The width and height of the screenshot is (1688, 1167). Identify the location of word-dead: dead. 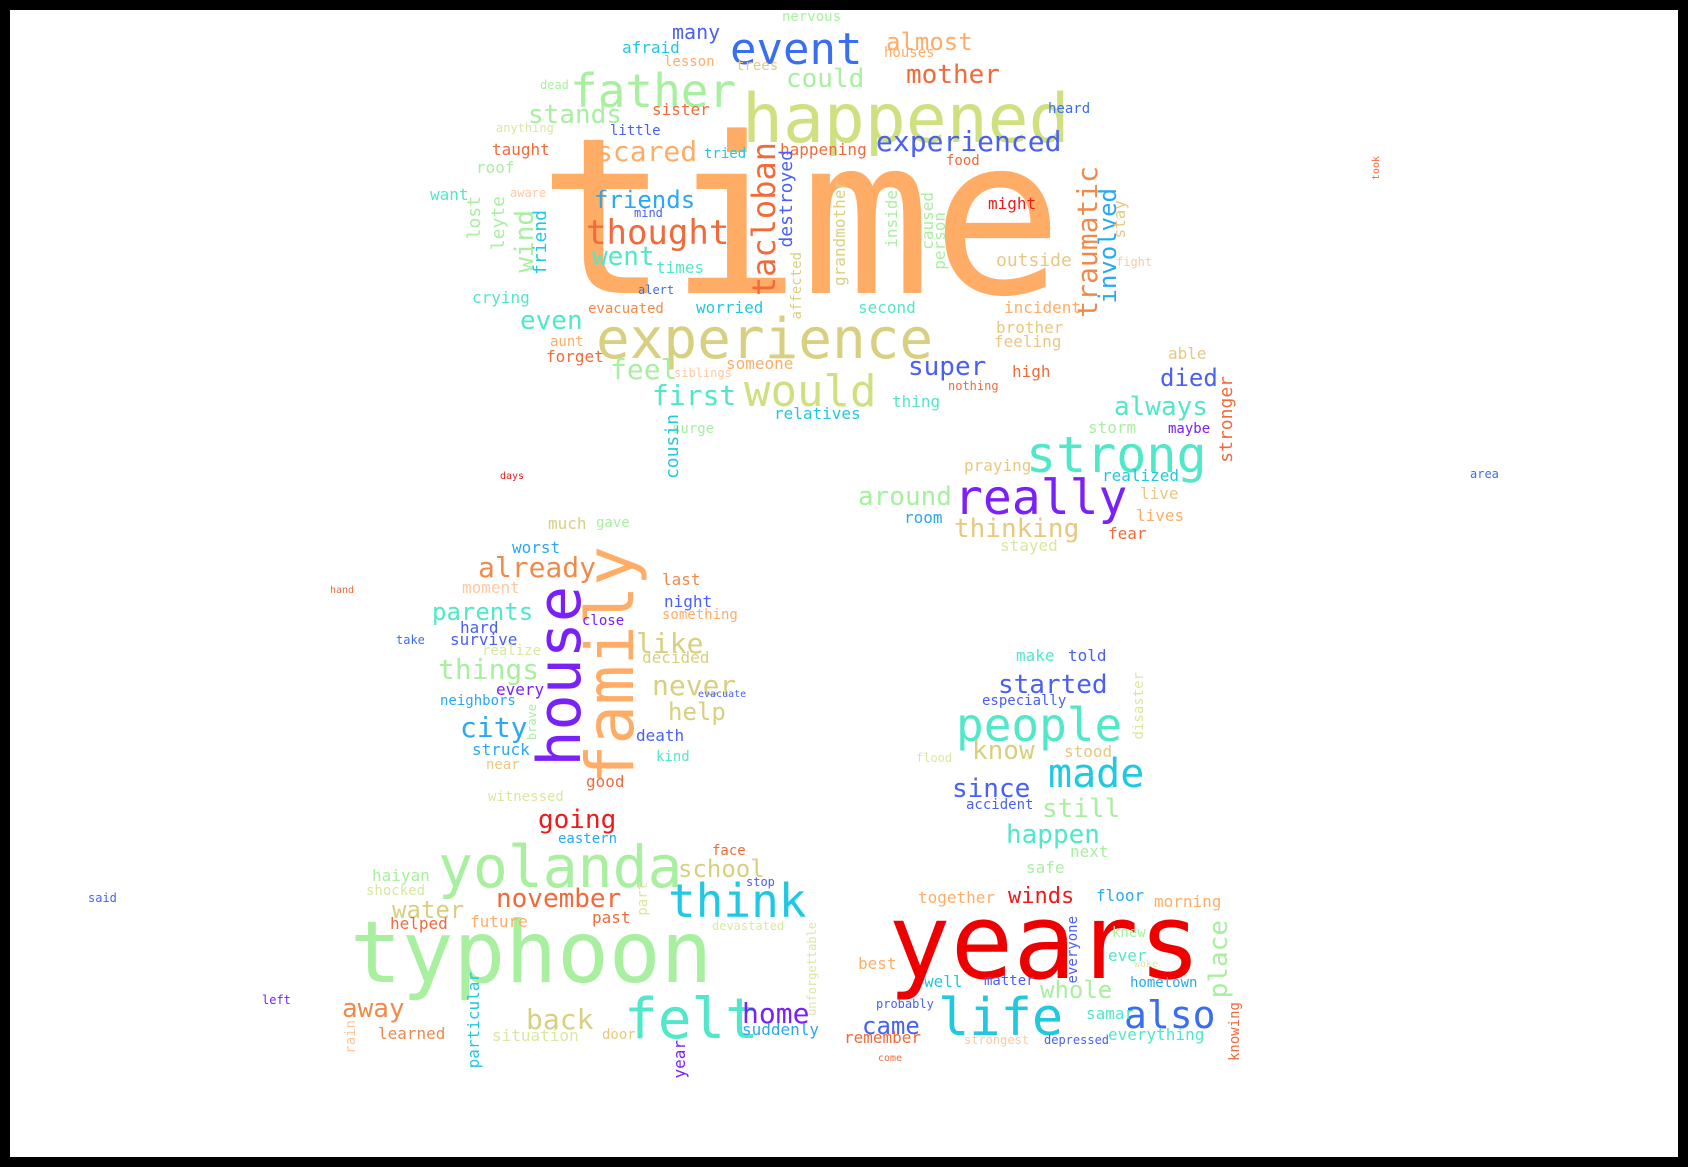
(554, 85).